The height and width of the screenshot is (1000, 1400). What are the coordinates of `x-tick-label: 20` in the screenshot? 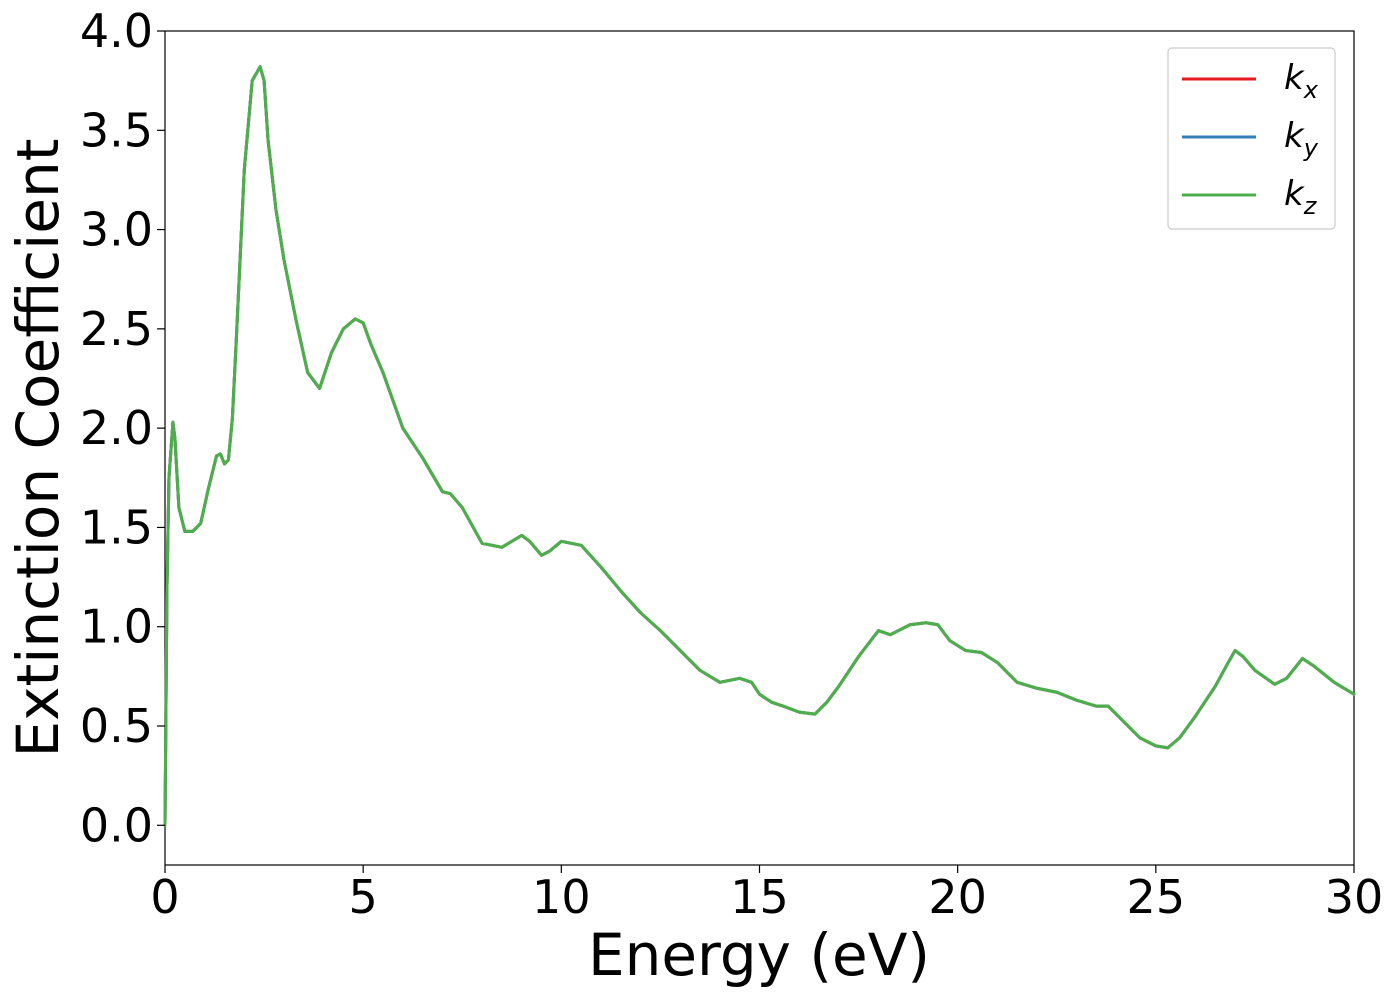 It's located at (957, 897).